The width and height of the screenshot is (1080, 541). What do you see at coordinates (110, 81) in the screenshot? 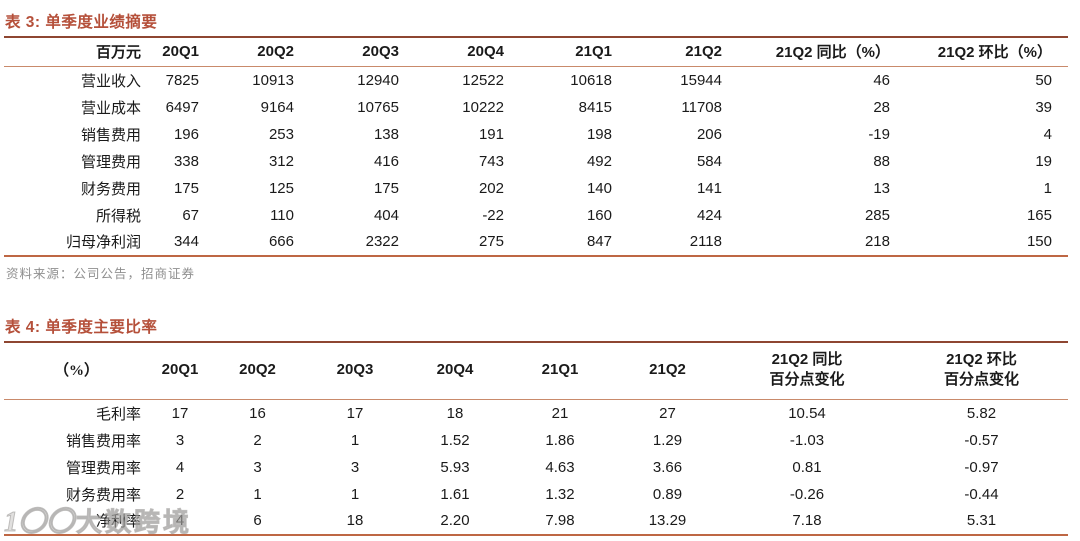
I see `row-label: 营业收入` at bounding box center [110, 81].